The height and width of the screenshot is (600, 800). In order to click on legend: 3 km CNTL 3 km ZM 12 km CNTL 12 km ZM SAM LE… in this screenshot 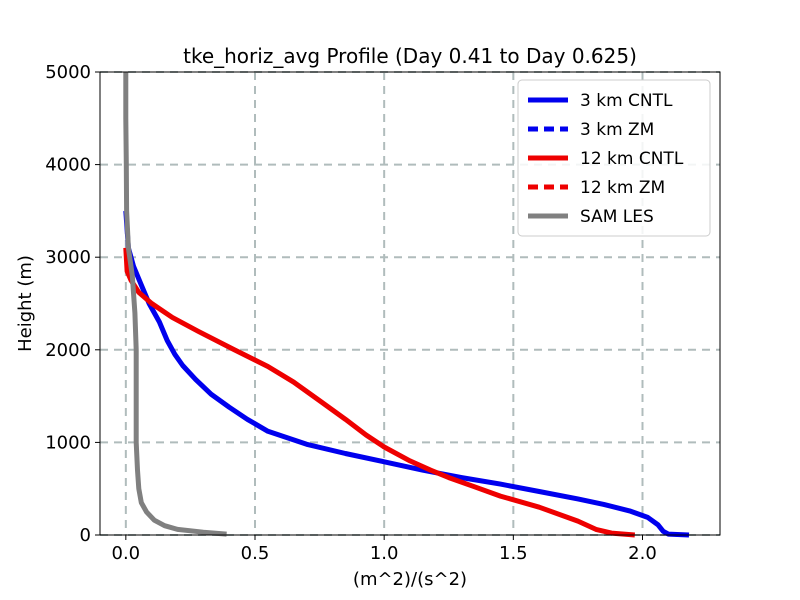, I will do `click(614, 158)`.